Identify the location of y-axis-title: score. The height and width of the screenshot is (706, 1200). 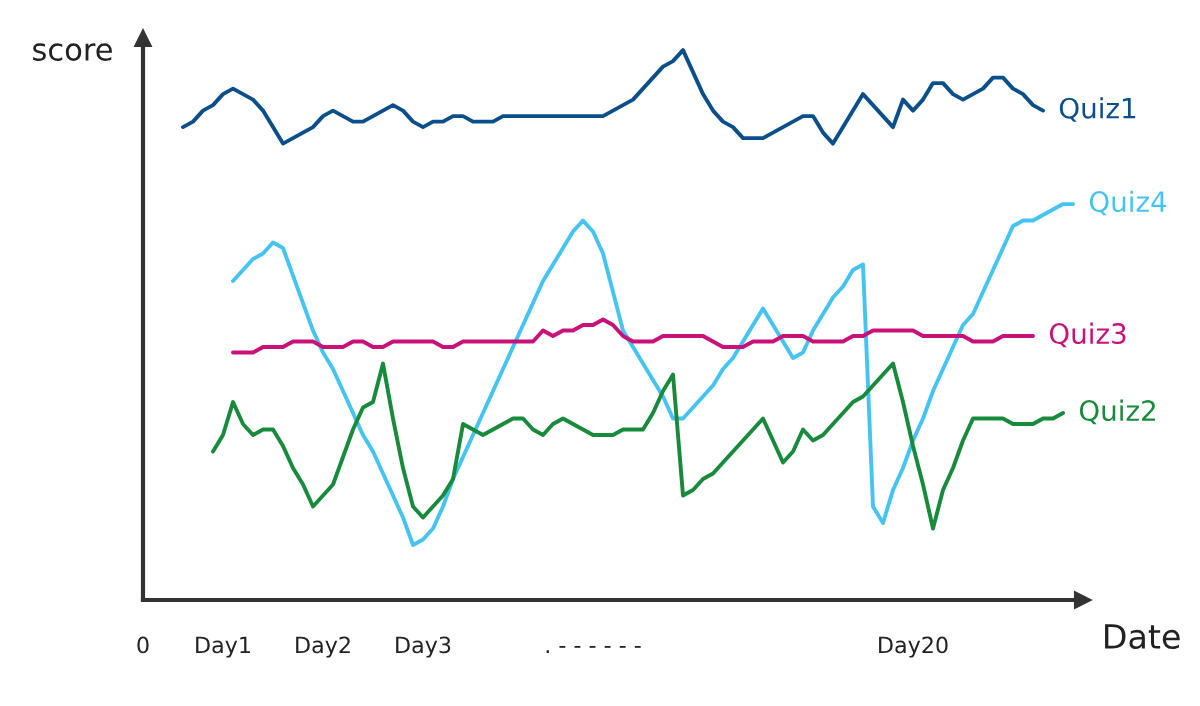
(72, 52).